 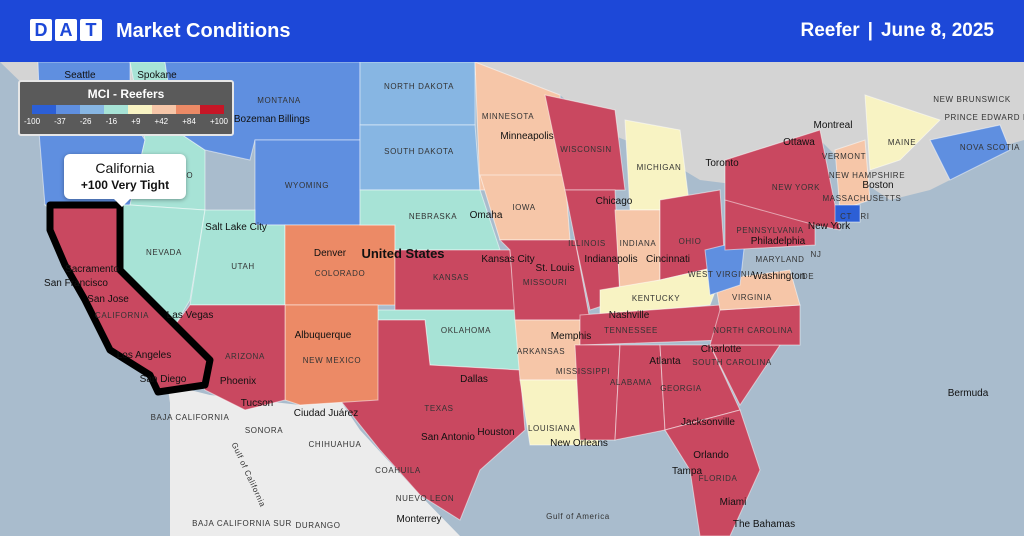 I want to click on california-callout: California +100 Very Tight, so click(x=125, y=180).